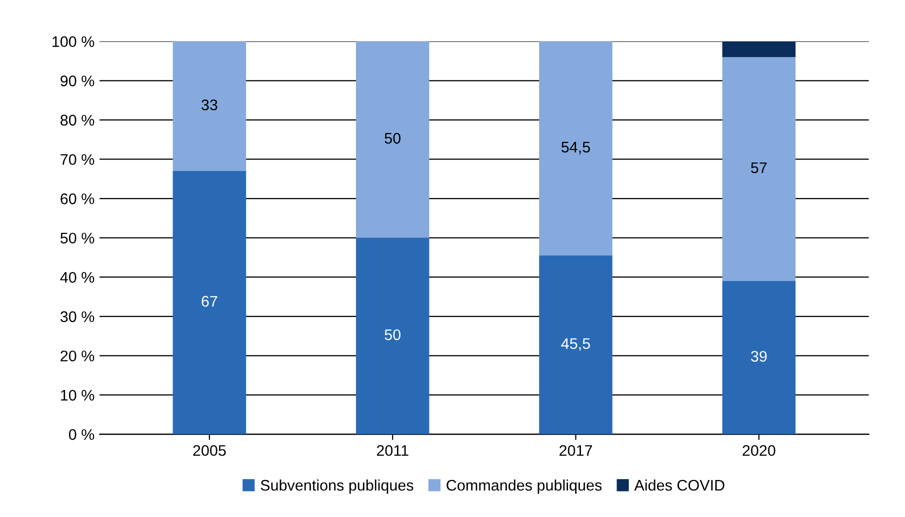 The width and height of the screenshot is (905, 517). Describe the element at coordinates (77, 277) in the screenshot. I see `y-tick-label: 40 %` at that location.